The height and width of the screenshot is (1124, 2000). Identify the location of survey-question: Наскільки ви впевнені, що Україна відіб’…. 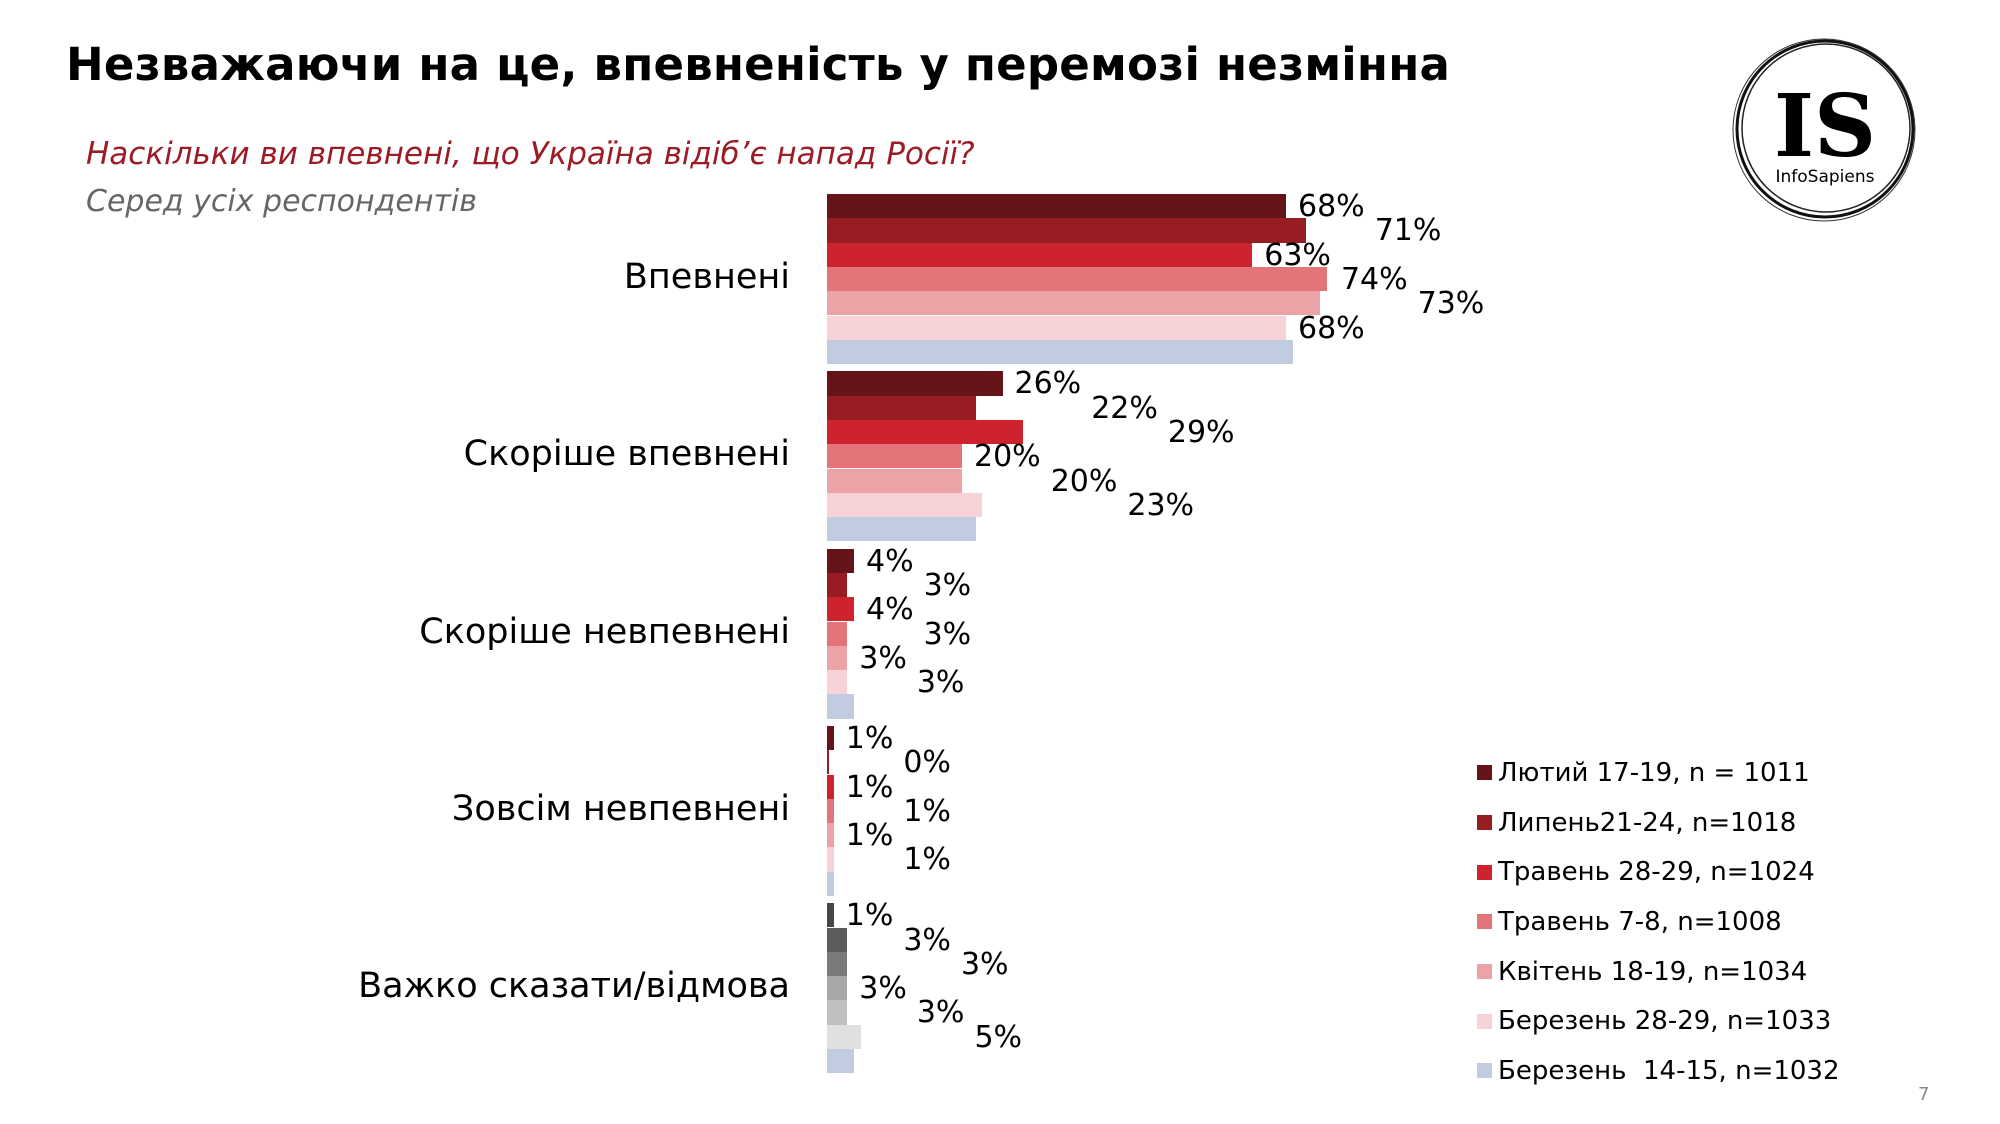
(530, 154).